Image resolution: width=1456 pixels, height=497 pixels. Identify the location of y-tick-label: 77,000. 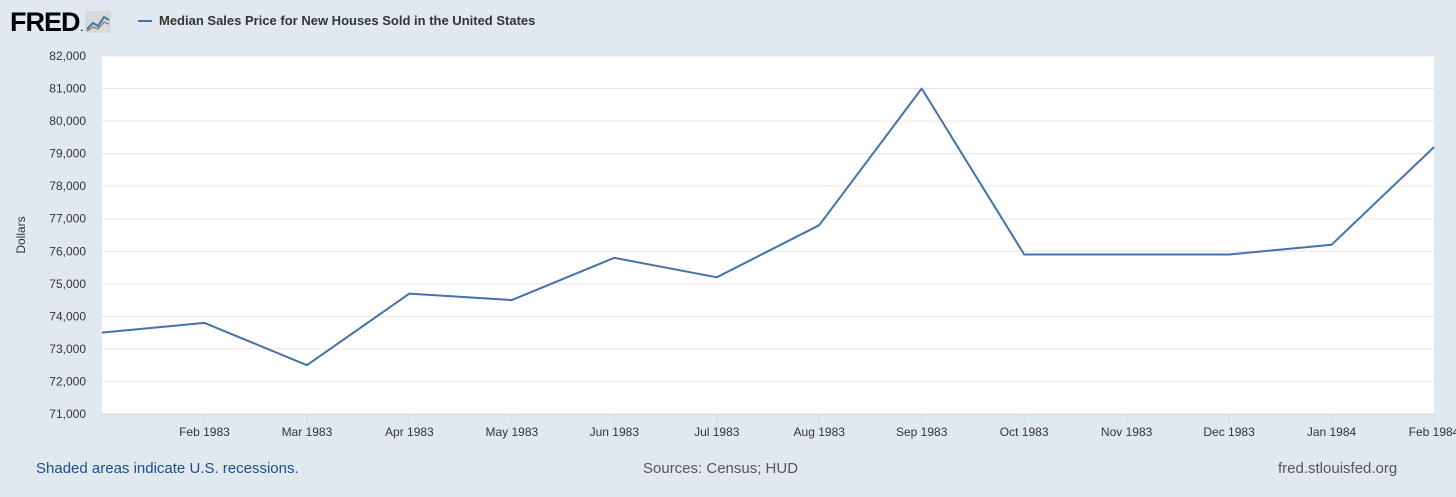
(67, 219).